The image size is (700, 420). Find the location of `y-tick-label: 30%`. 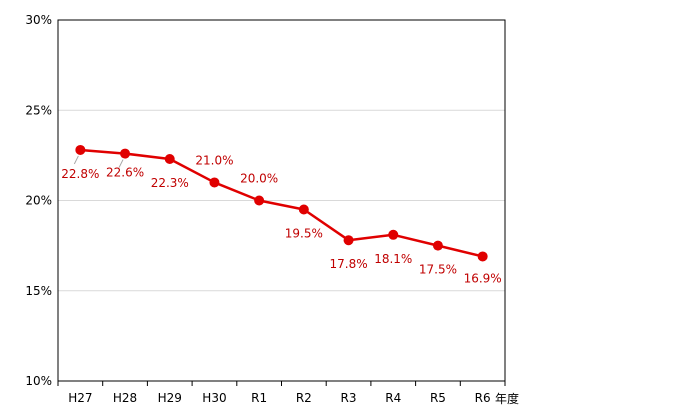

y-tick-label: 30% is located at coordinates (38, 20).